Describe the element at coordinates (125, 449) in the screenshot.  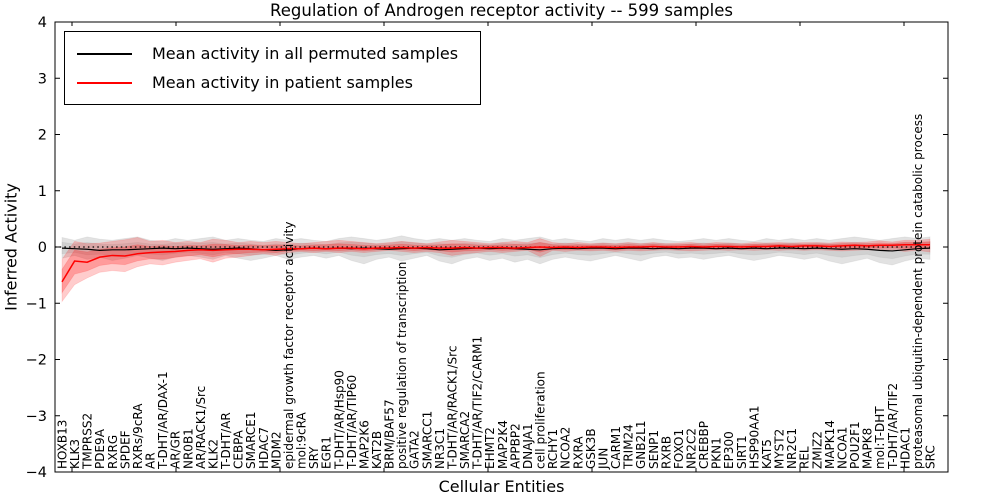
I see `x-category-label: SPDEF` at that location.